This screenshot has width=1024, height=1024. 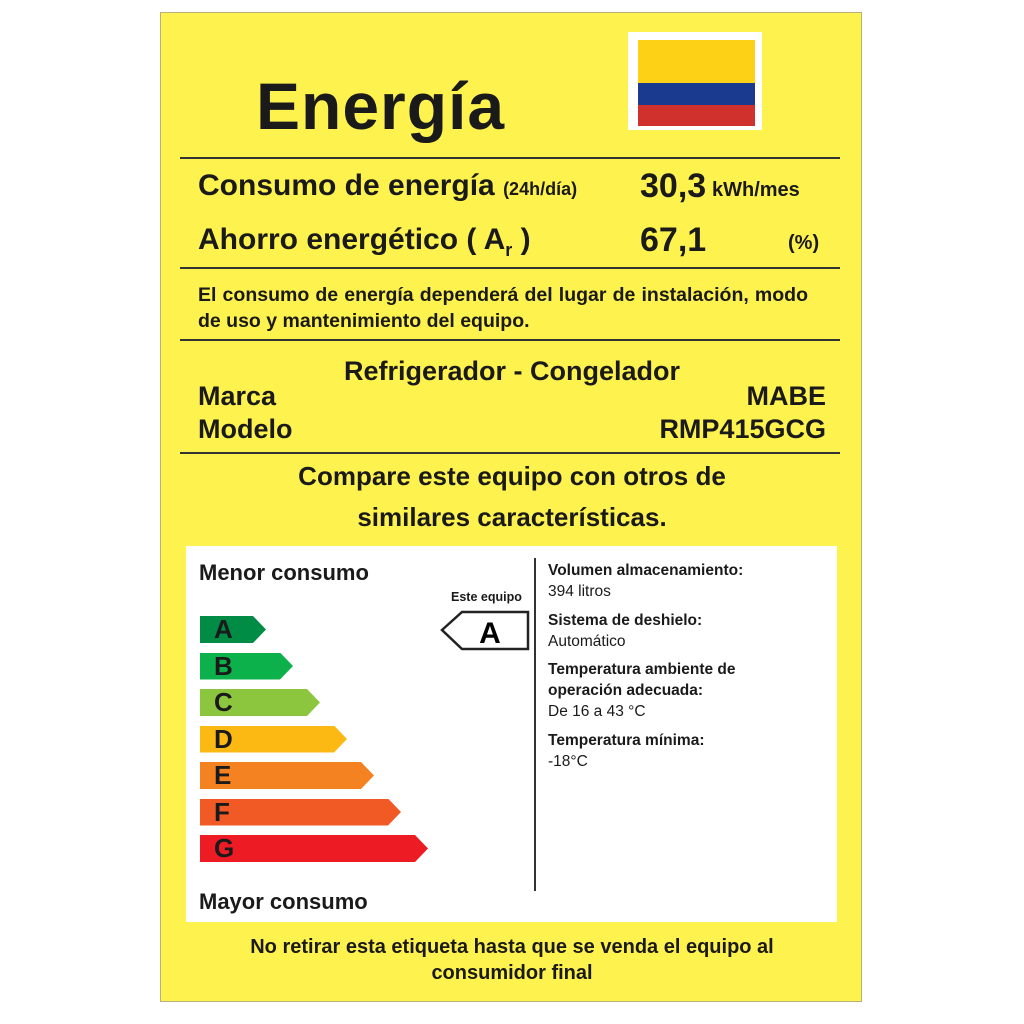 I want to click on colombia-flag-icon, so click(x=695, y=81).